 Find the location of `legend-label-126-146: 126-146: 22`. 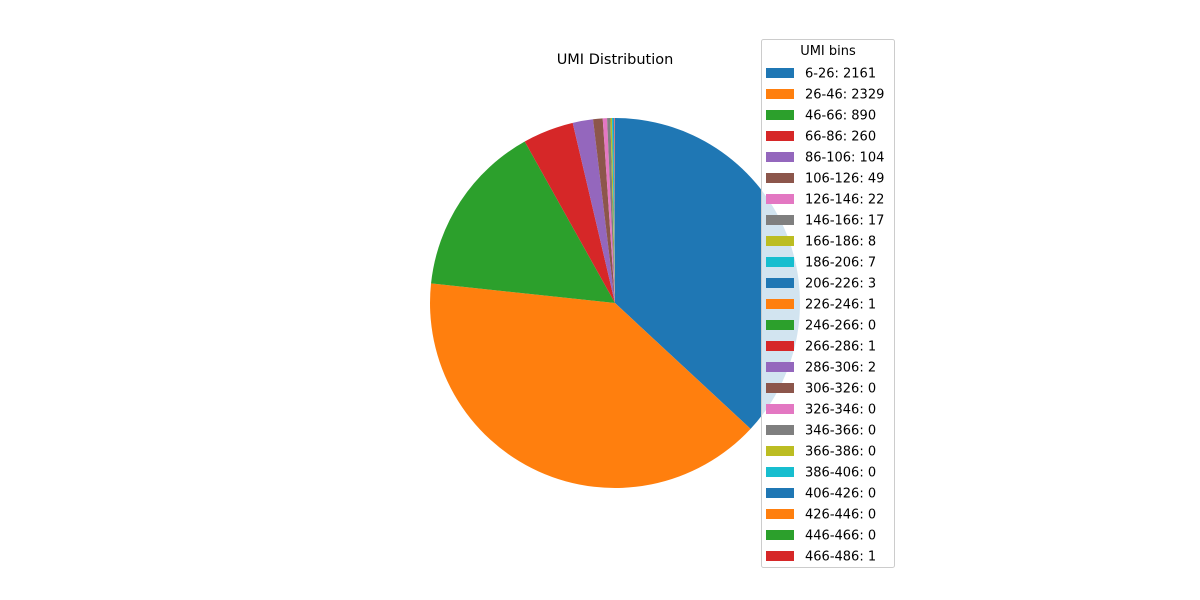

legend-label-126-146: 126-146: 22 is located at coordinates (844, 200).